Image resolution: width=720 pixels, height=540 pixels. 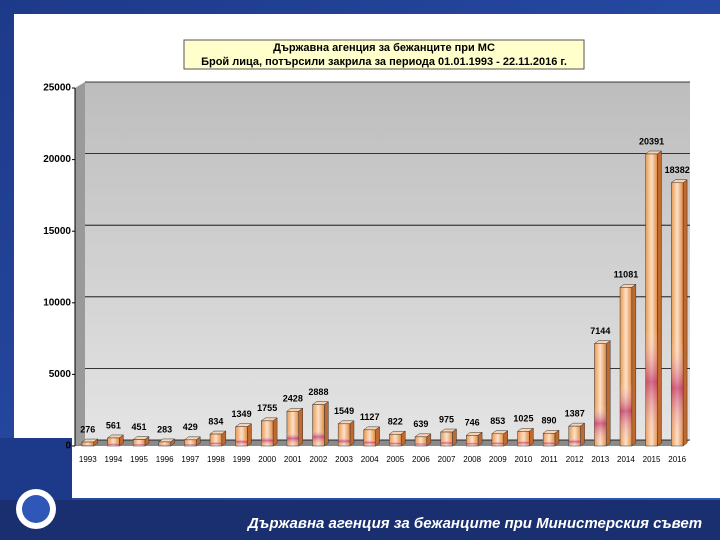 What do you see at coordinates (523, 419) in the screenshot?
I see `value-label: 1025` at bounding box center [523, 419].